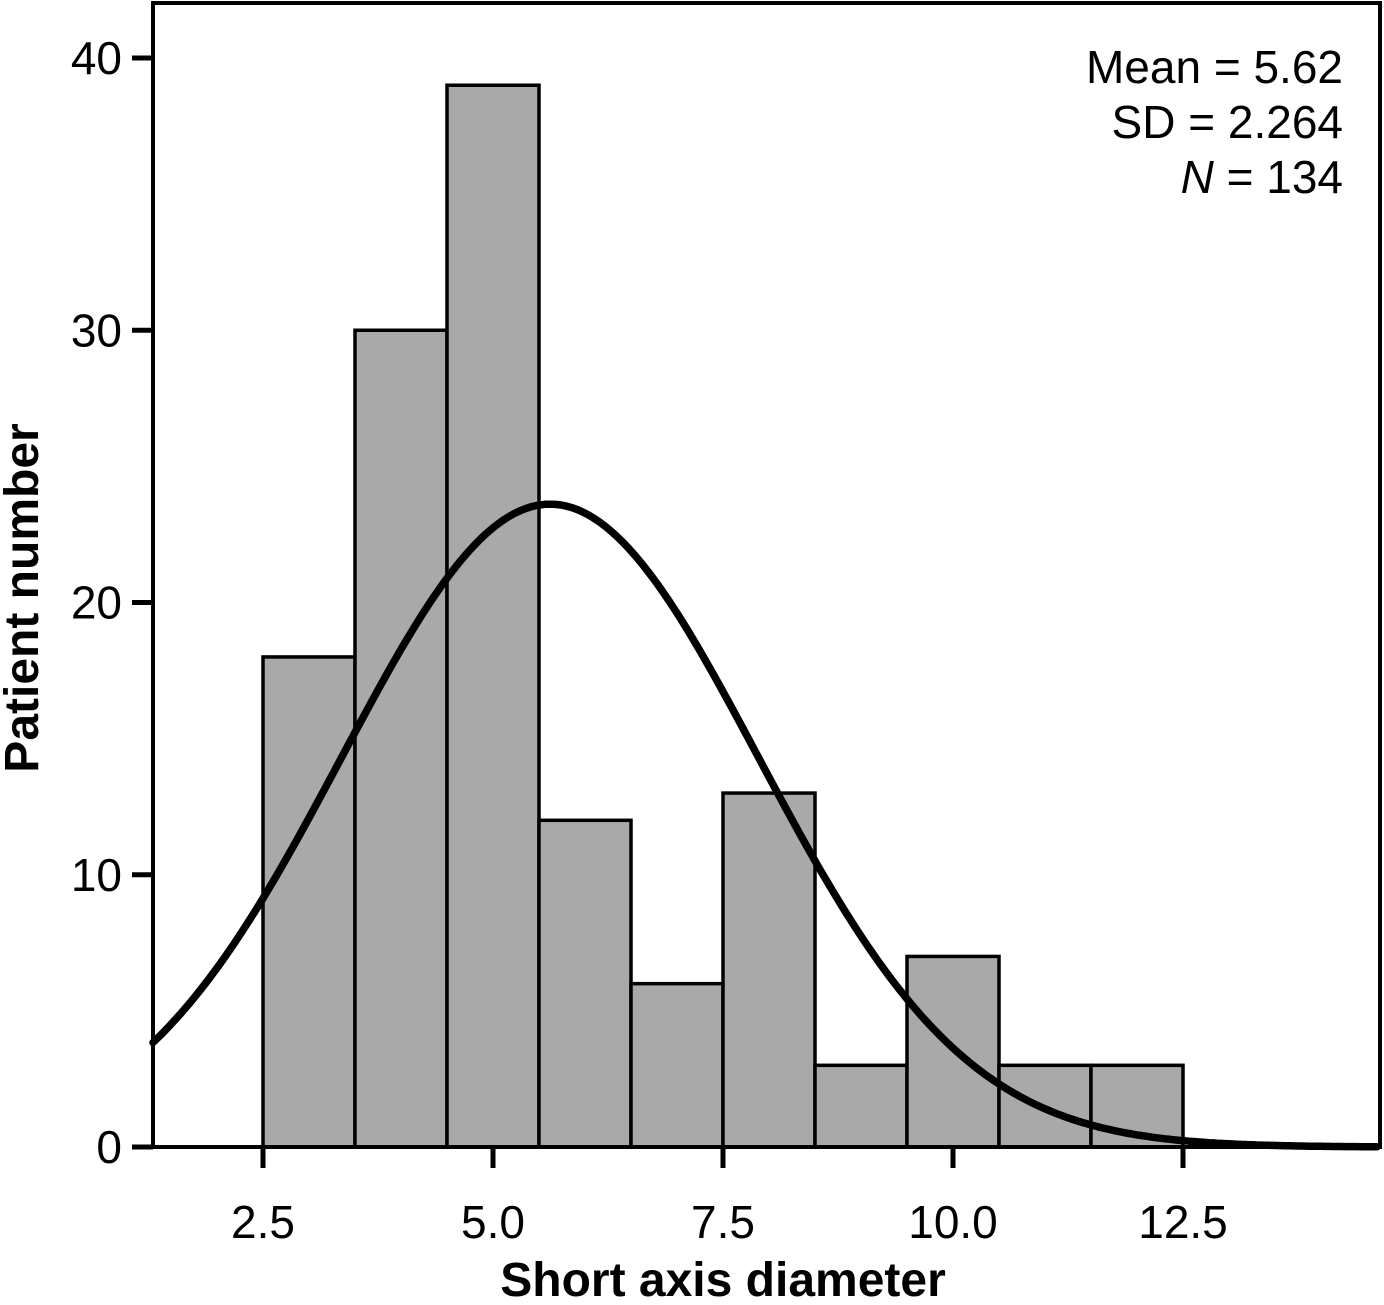 This screenshot has height=1305, width=1384. What do you see at coordinates (1227, 122) in the screenshot?
I see `stat-line: SD = 2.264` at bounding box center [1227, 122].